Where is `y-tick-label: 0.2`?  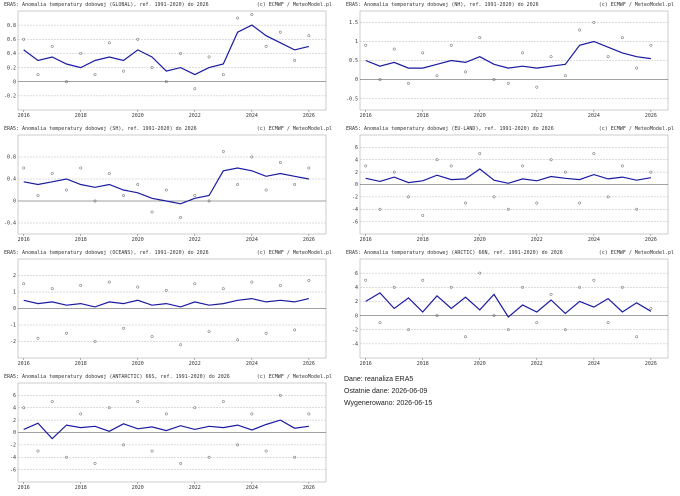
y-tick-label: 0.2 is located at coordinates (11, 68).